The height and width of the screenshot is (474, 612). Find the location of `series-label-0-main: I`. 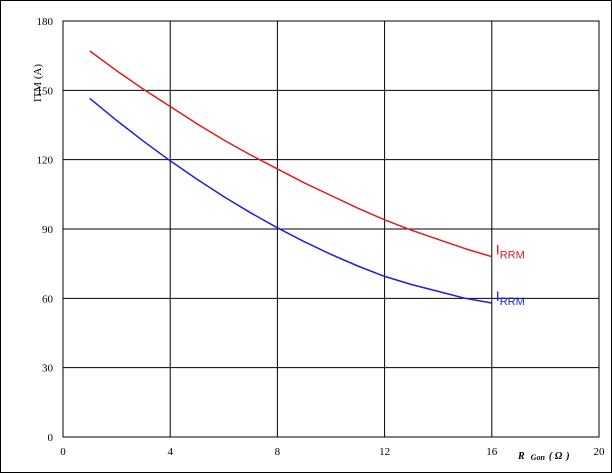

series-label-0-main: I is located at coordinates (498, 250).